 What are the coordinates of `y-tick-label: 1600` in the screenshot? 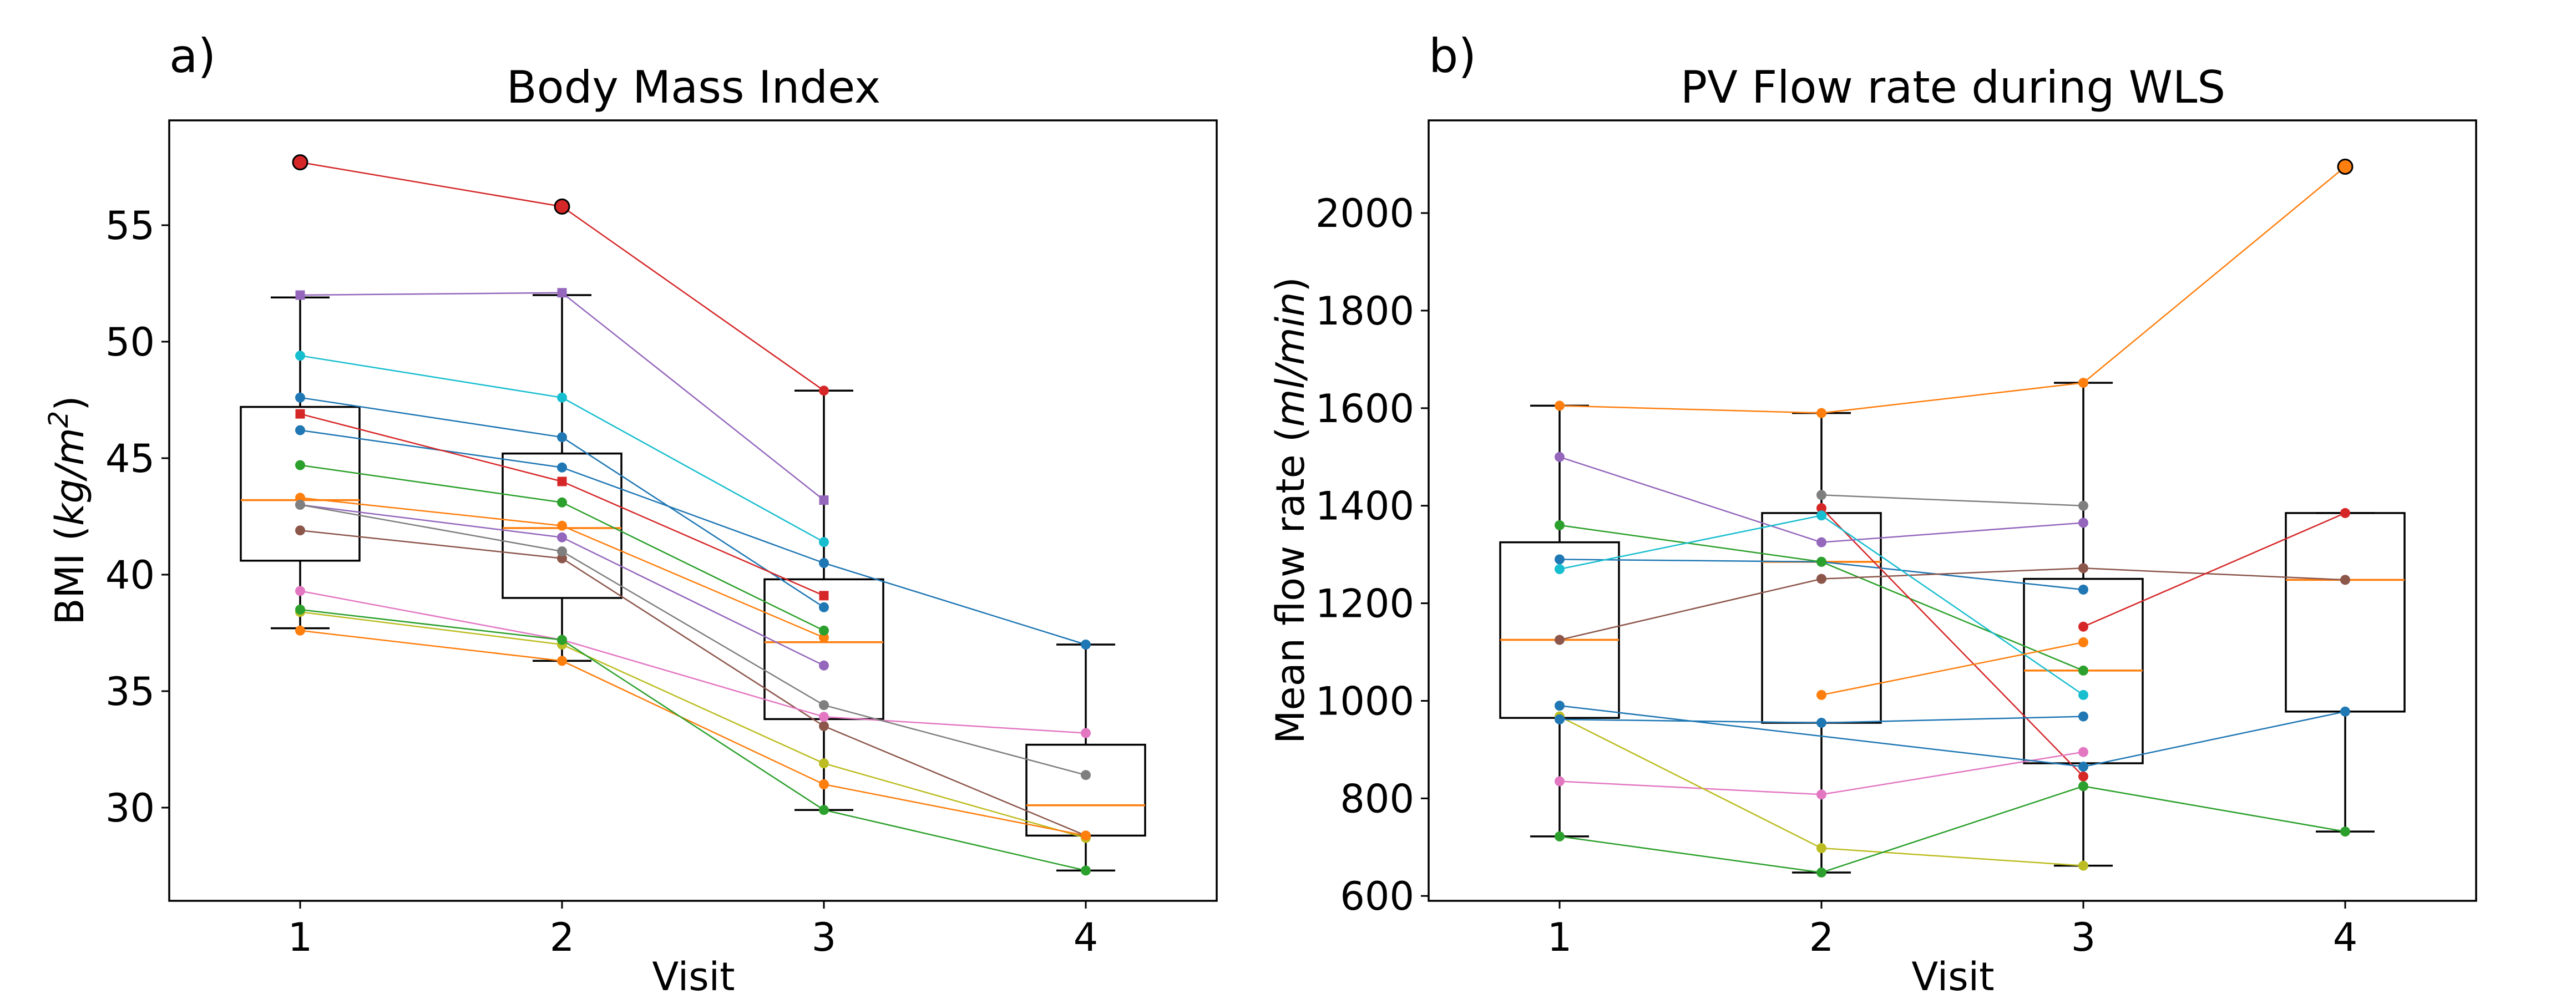 It's located at (1364, 409).